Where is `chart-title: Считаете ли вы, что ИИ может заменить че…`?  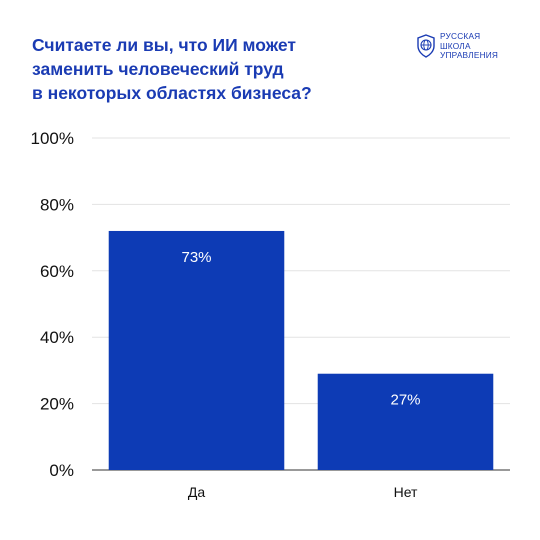 chart-title: Считаете ли вы, что ИИ может заменить че… is located at coordinates (197, 69).